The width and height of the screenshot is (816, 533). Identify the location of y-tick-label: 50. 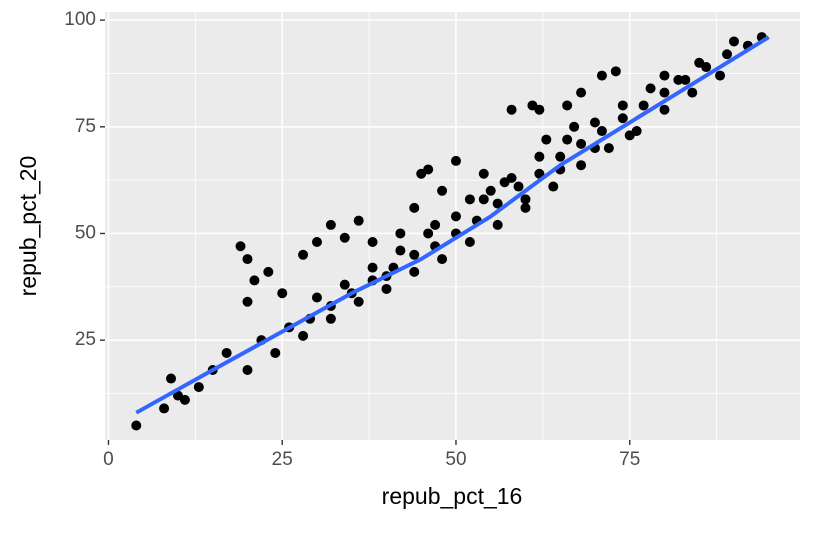
(85, 232).